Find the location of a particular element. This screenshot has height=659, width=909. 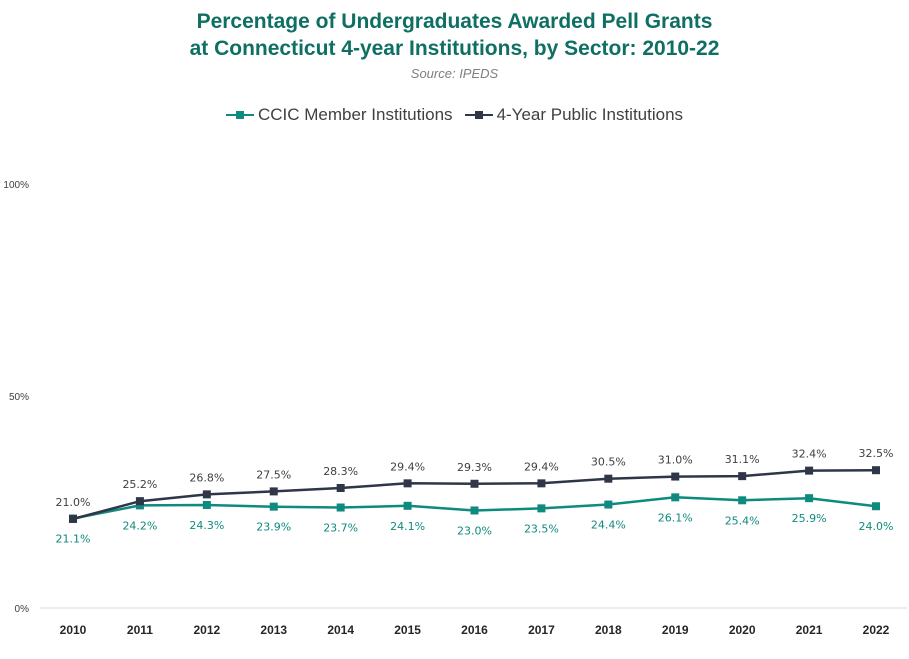

data-label: 23.9% is located at coordinates (273, 527).